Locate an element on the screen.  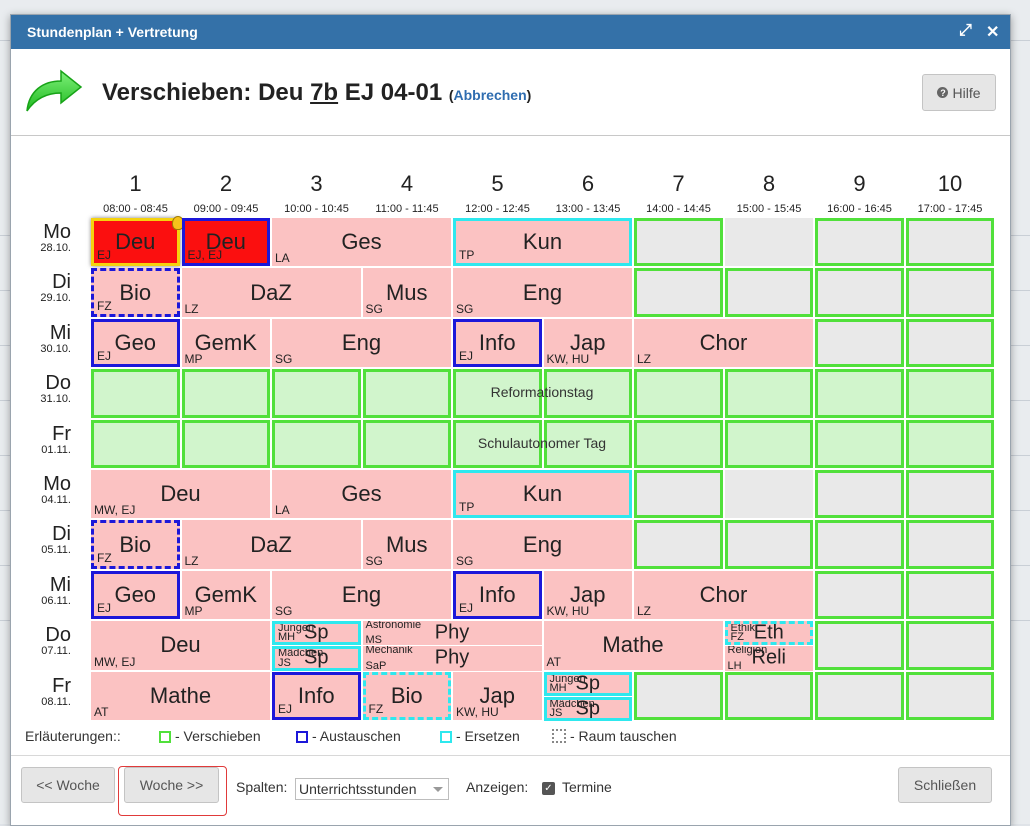
columns-select: Unterrichtsstunden is located at coordinates (372, 789).